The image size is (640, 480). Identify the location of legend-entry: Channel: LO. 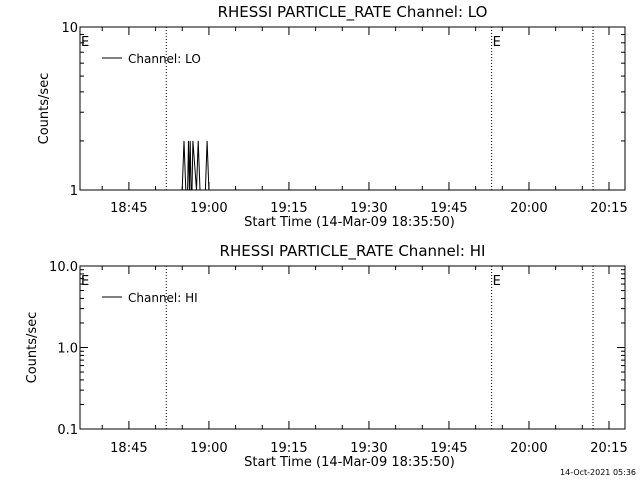
(164, 59).